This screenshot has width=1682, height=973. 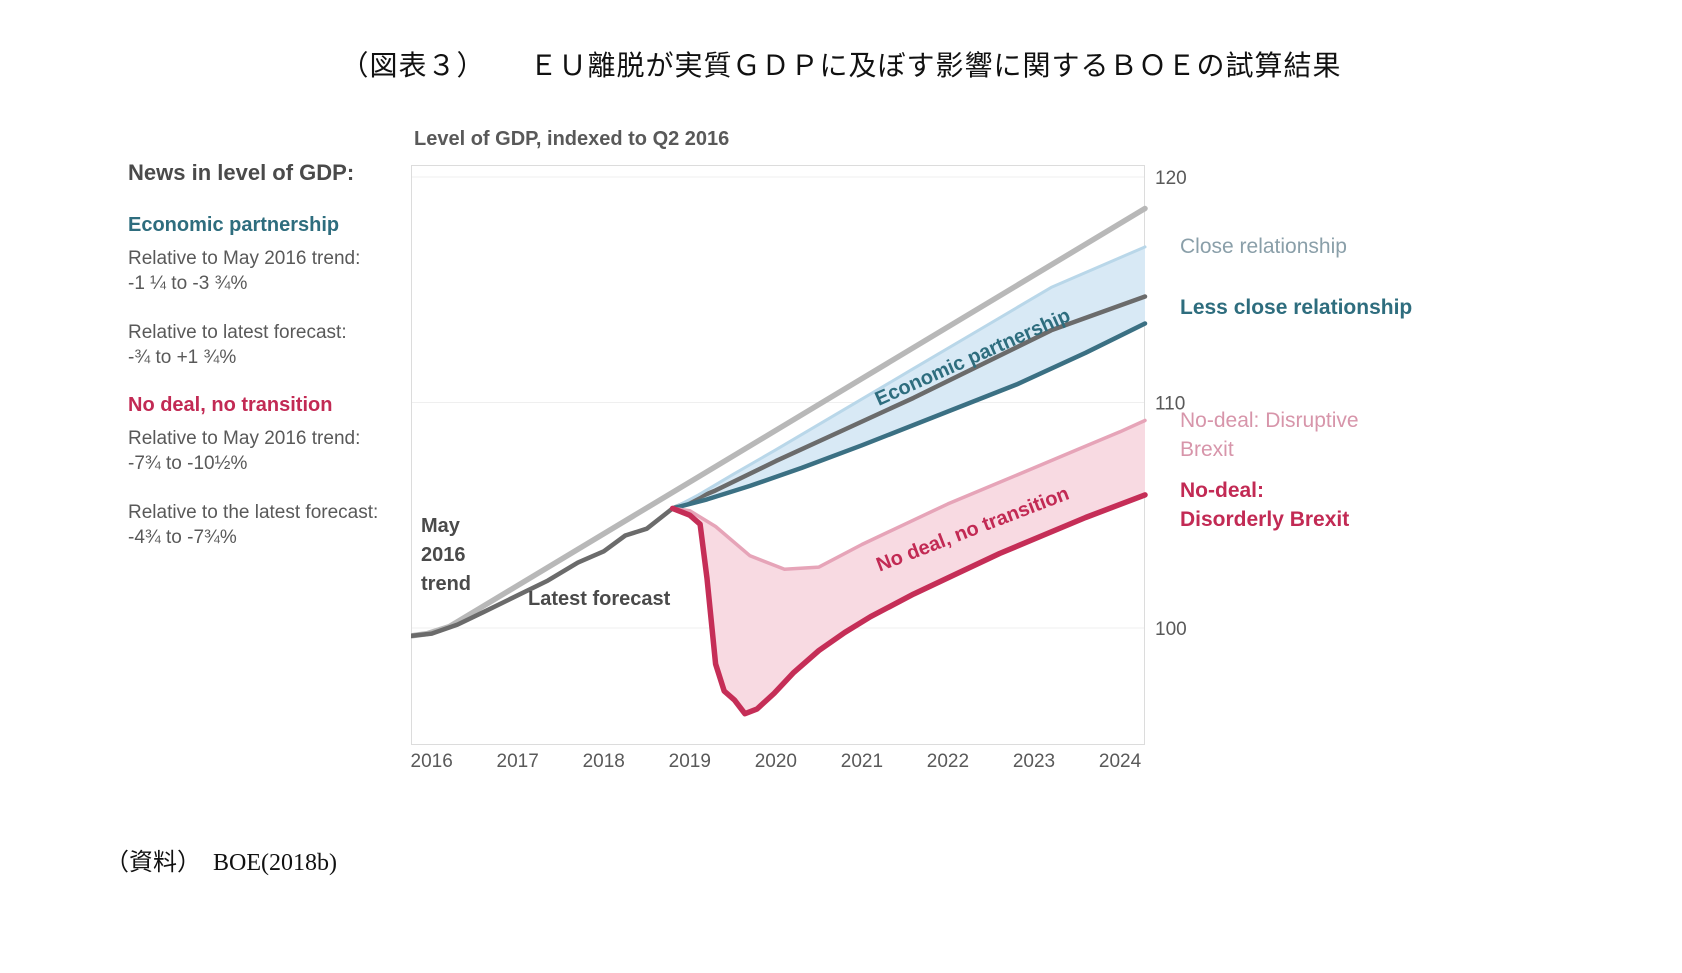 What do you see at coordinates (518, 761) in the screenshot?
I see `x-tick-label: 2017` at bounding box center [518, 761].